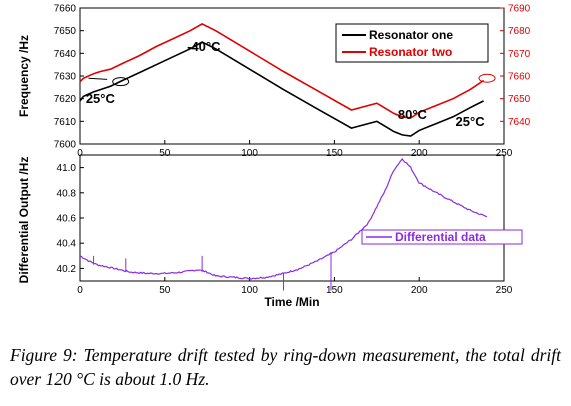  Describe the element at coordinates (24, 76) in the screenshot. I see `frequency-y-axis-label: Frequency /Hz` at that location.